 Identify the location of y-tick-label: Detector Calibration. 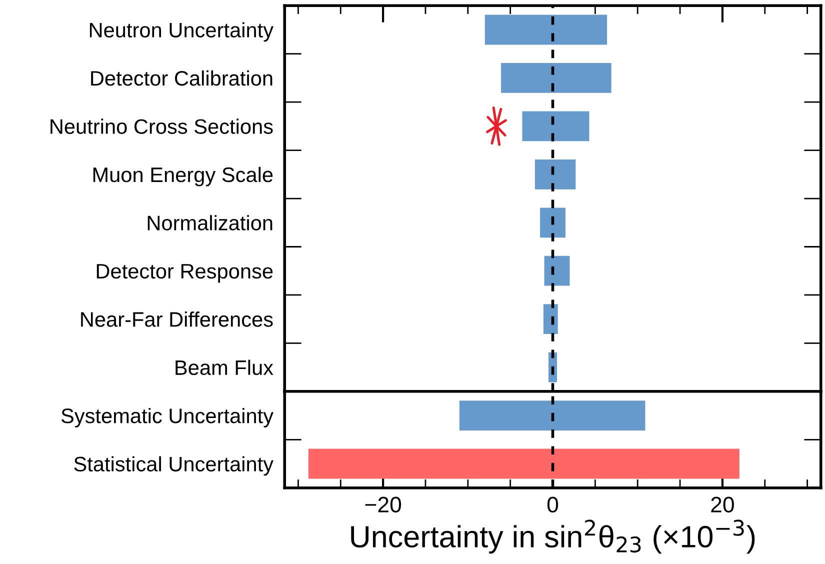
(181, 78).